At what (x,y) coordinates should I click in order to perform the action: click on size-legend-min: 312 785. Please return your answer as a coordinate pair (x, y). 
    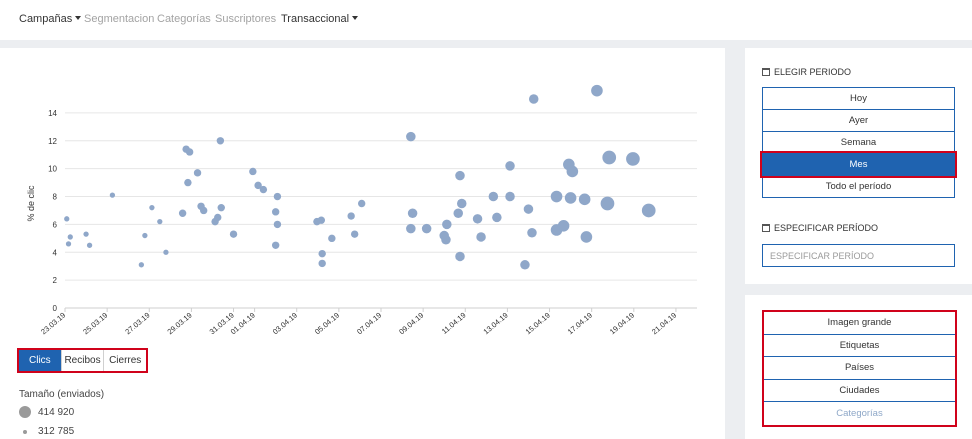
    Looking at the image, I should click on (46, 431).